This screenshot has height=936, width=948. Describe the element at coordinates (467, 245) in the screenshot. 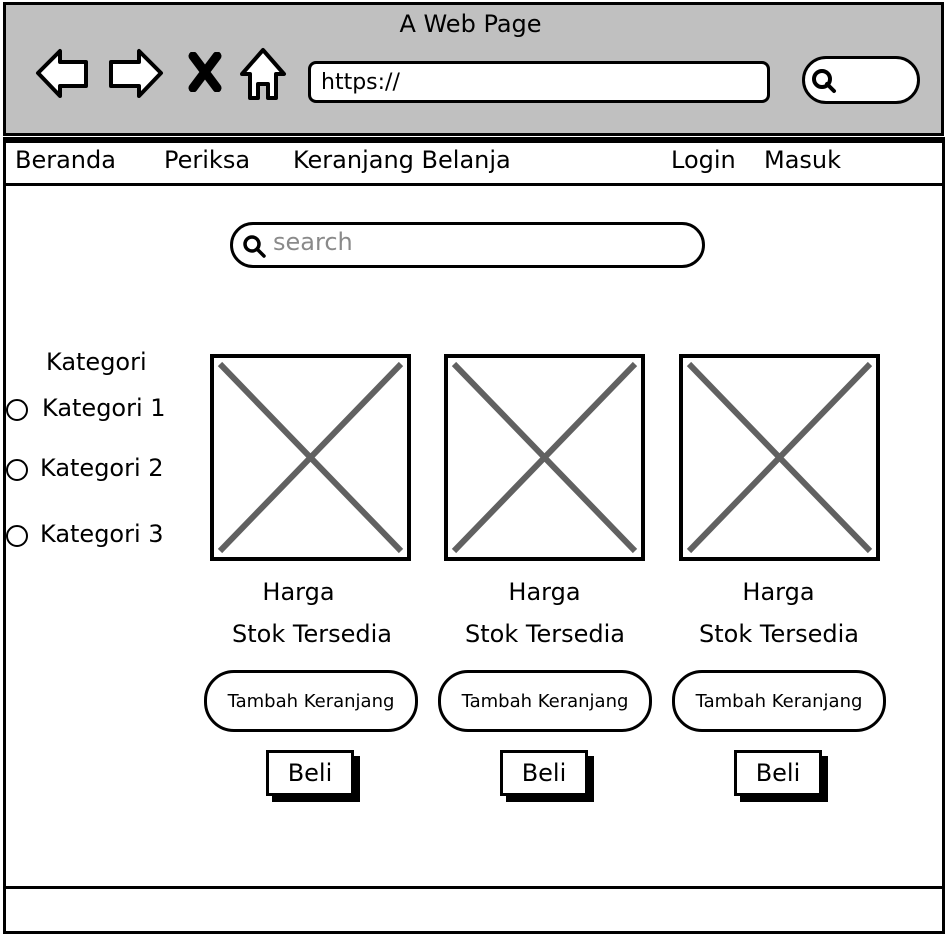

I see `search-input` at that location.